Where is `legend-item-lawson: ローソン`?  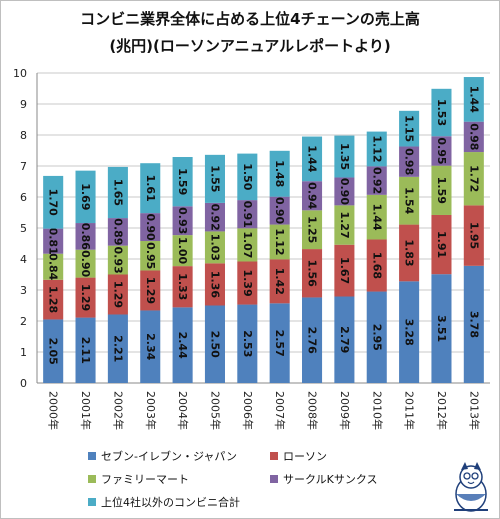
legend-item-lawson: ローソン is located at coordinates (298, 456).